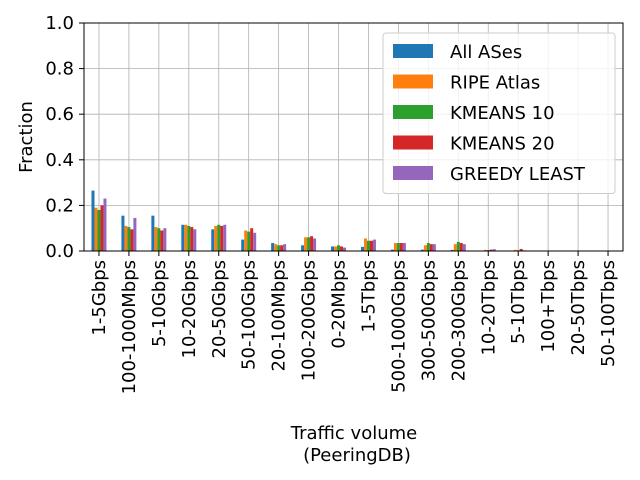 Image resolution: width=640 pixels, height=480 pixels. I want to click on x-tick-label: 100+Tbps, so click(548, 306).